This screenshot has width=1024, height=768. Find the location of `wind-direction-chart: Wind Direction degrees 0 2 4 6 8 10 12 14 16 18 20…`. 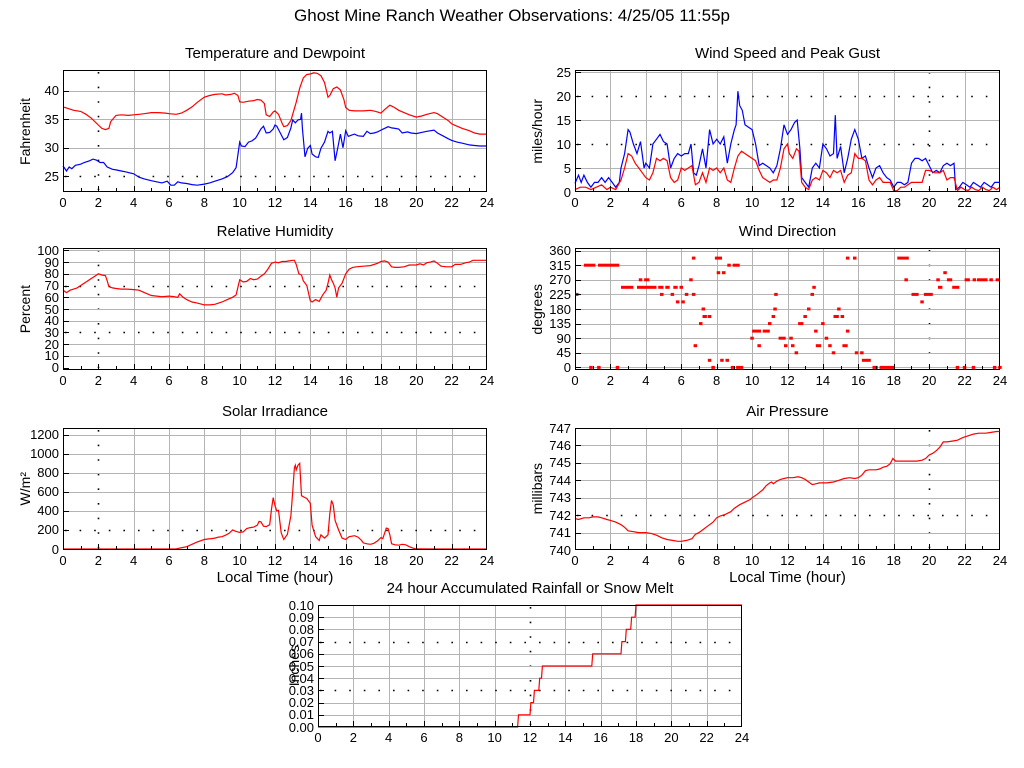

wind-direction-chart: Wind Direction degrees 0 2 4 6 8 10 12 14 16 18 20… is located at coordinates (768, 305).